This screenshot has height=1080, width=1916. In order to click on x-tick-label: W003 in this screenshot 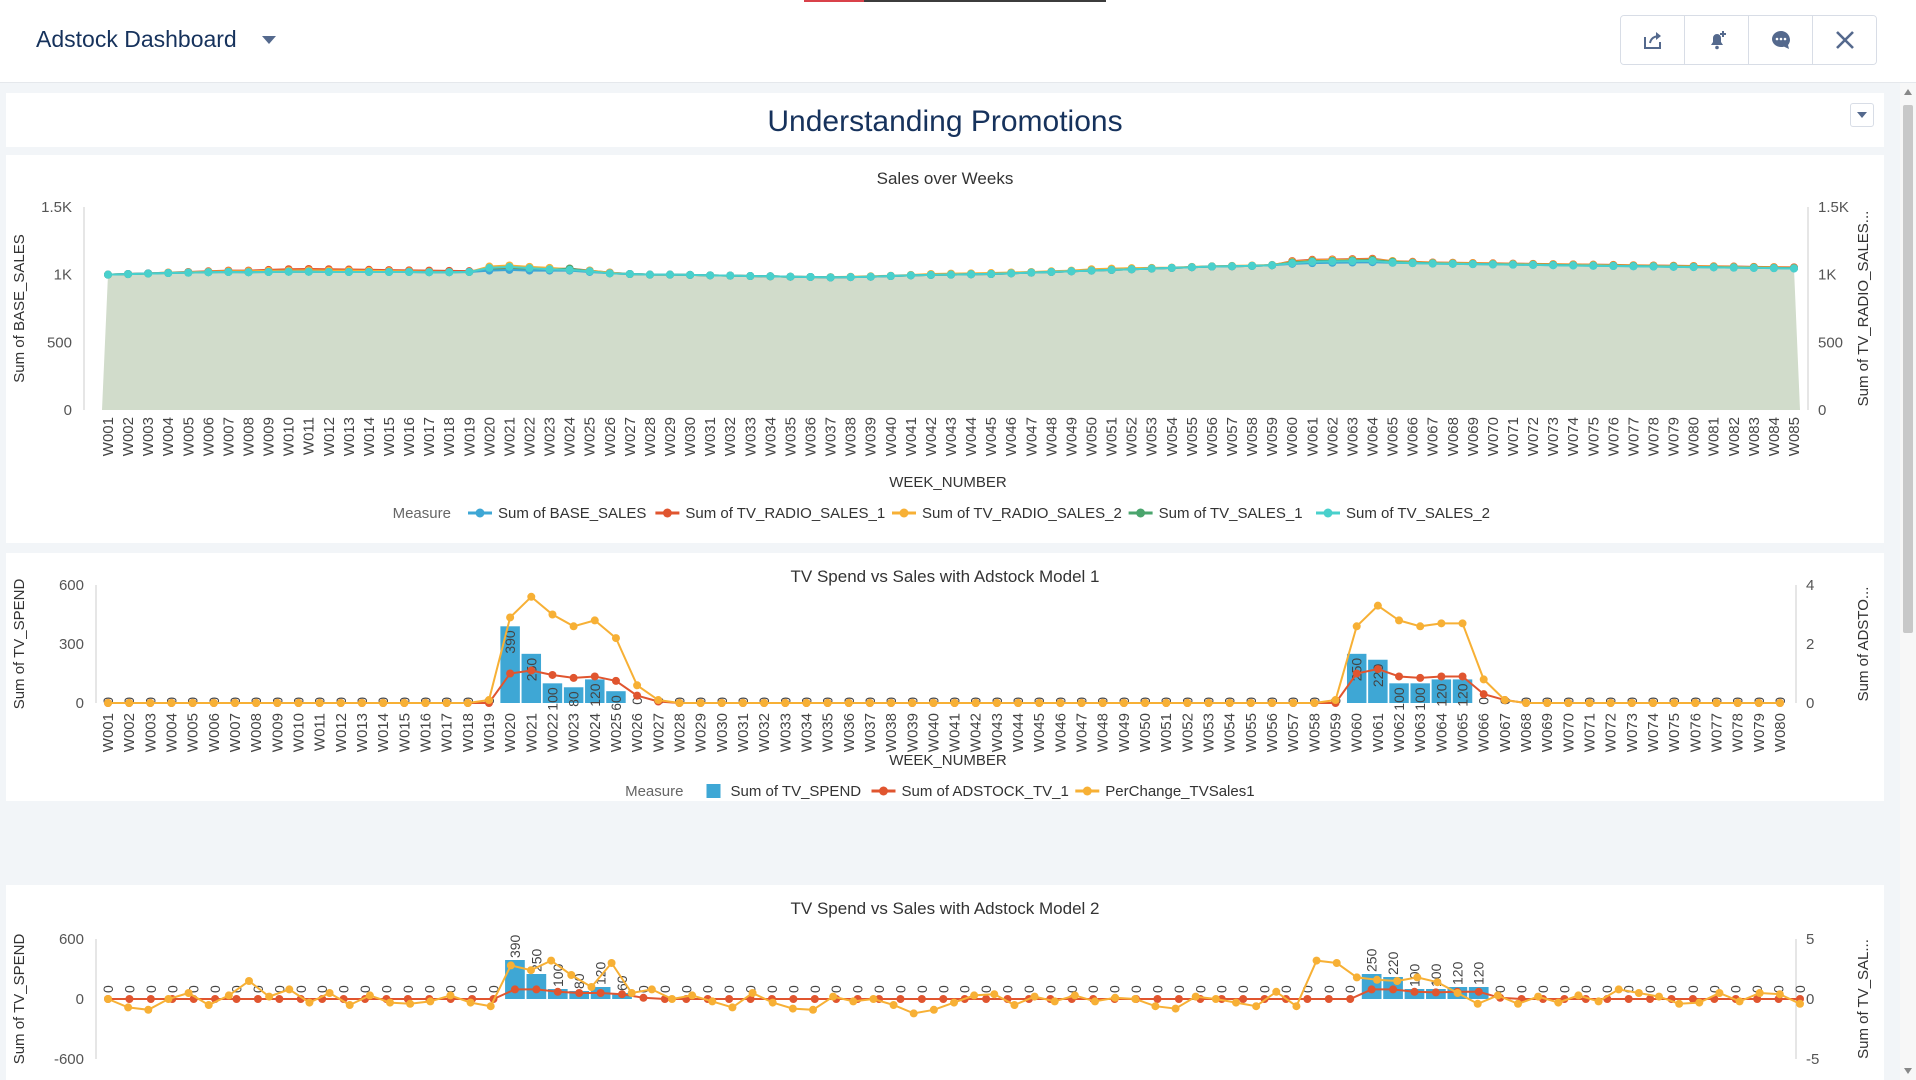, I will do `click(148, 436)`.